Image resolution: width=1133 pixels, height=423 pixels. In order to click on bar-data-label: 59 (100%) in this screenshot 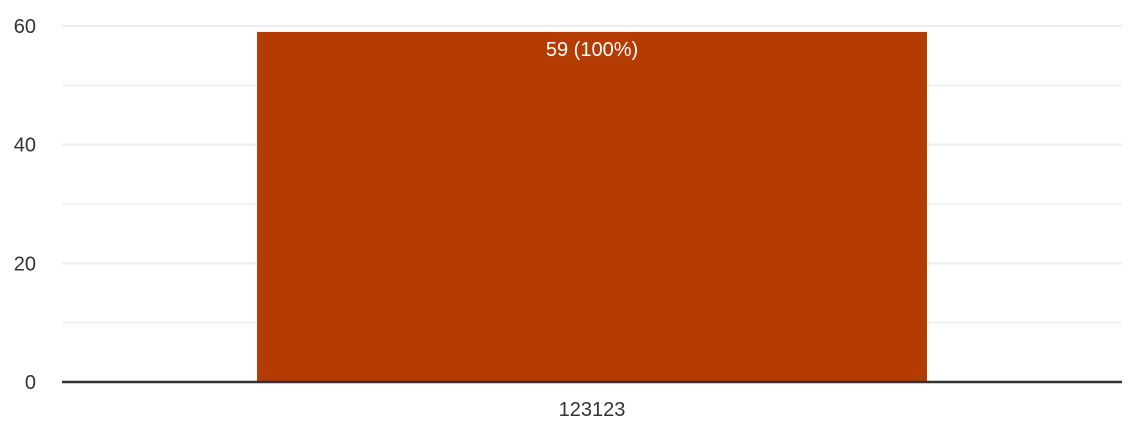, I will do `click(592, 50)`.